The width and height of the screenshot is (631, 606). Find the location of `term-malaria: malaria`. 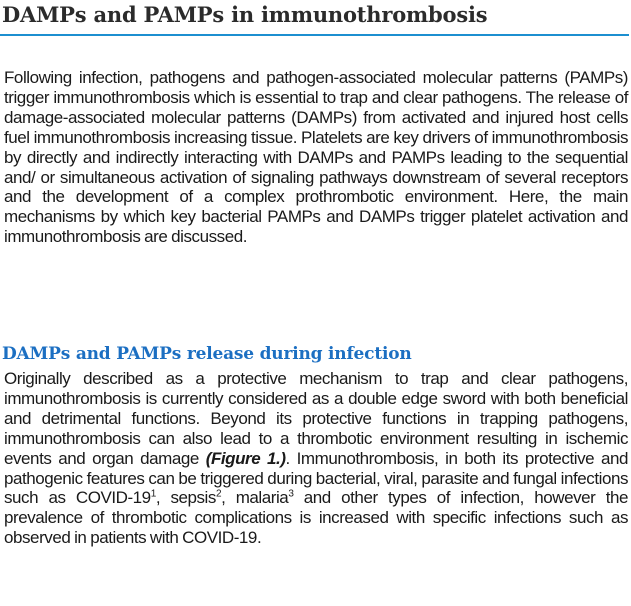

term-malaria: malaria is located at coordinates (262, 498).